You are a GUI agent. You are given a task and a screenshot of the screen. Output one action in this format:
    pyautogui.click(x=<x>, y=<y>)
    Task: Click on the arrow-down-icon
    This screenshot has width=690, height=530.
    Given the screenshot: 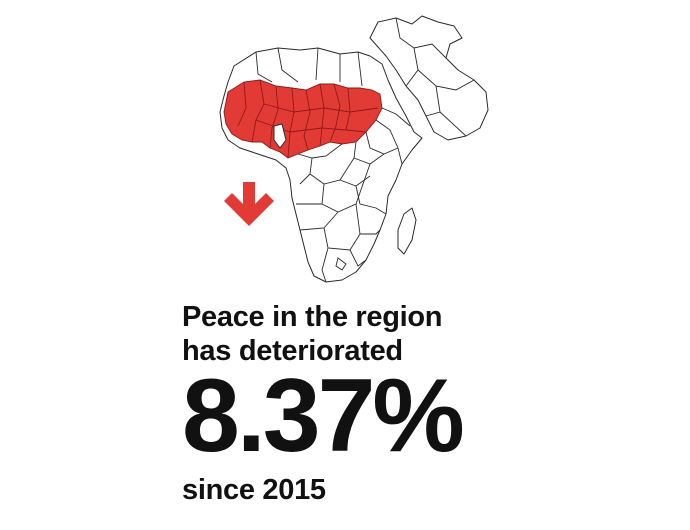 What is the action you would take?
    pyautogui.click(x=249, y=204)
    